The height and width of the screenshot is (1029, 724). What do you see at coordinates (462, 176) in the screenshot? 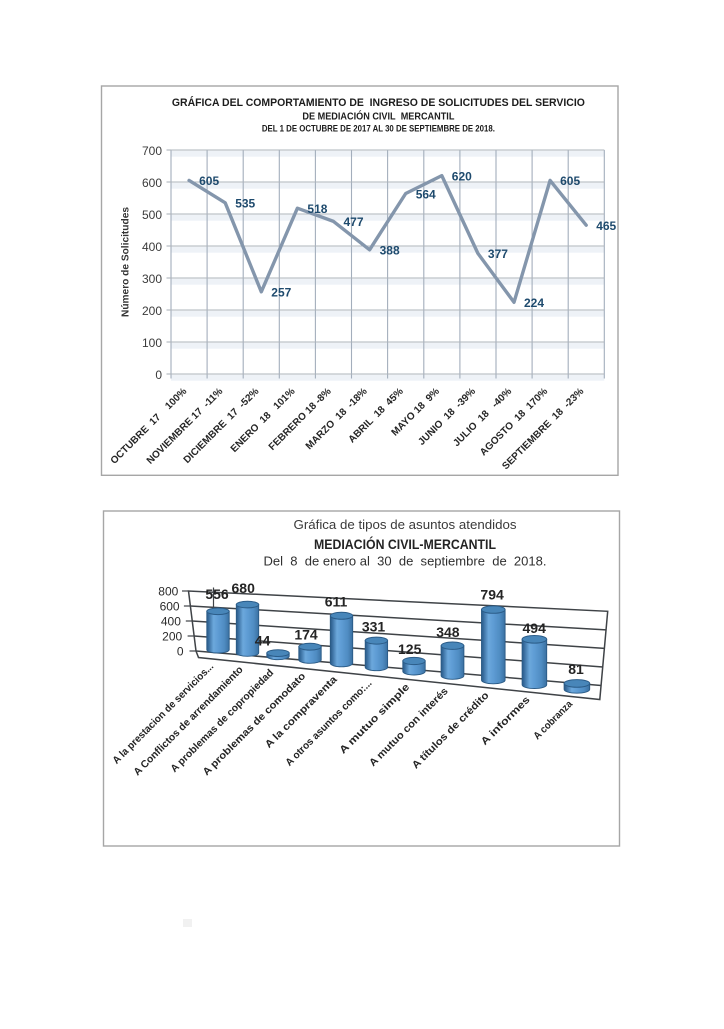
I see `svg-text: 620` at bounding box center [462, 176].